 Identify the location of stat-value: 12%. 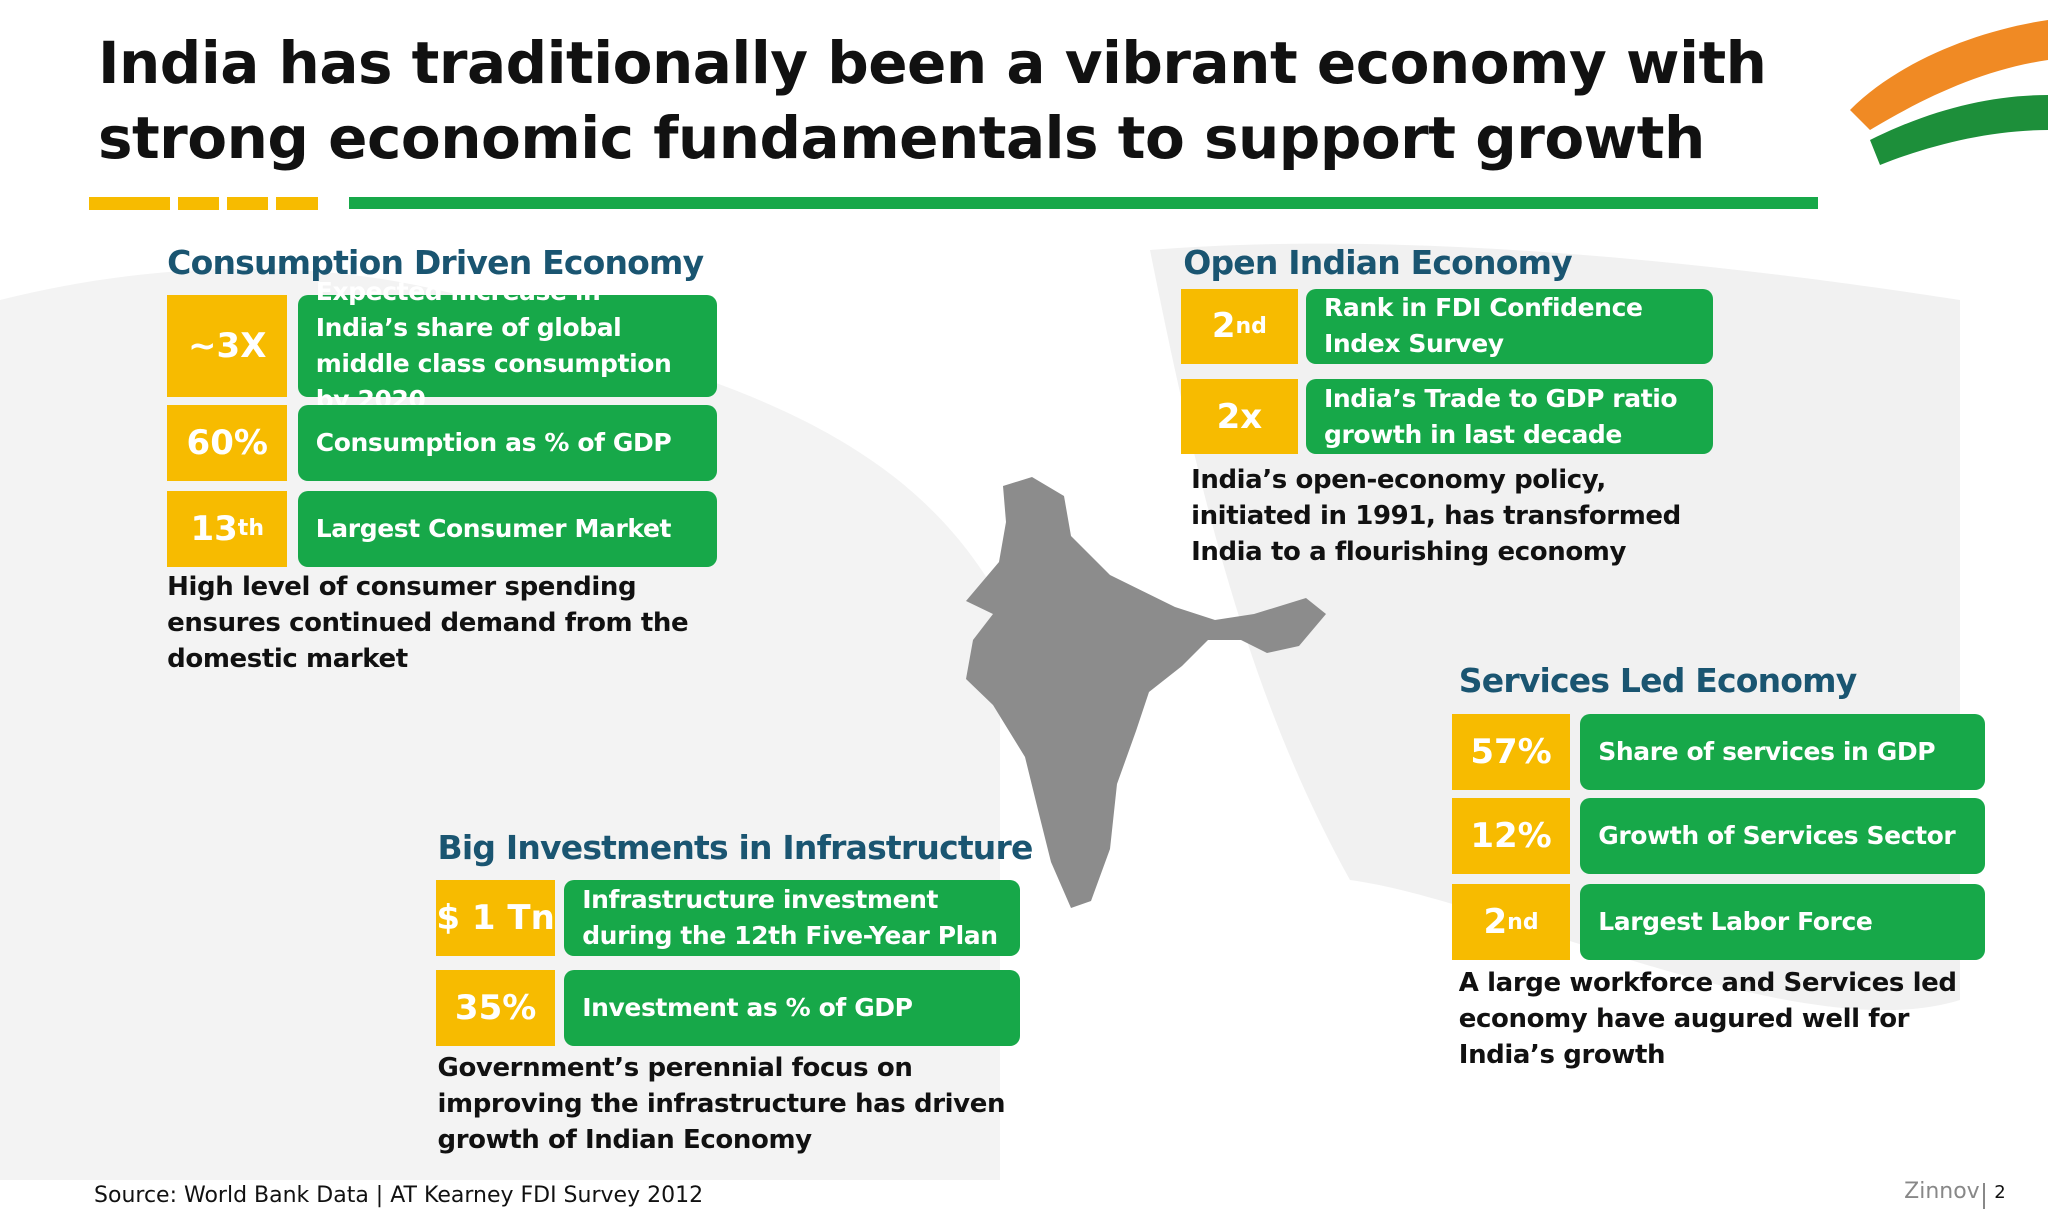
(1511, 835).